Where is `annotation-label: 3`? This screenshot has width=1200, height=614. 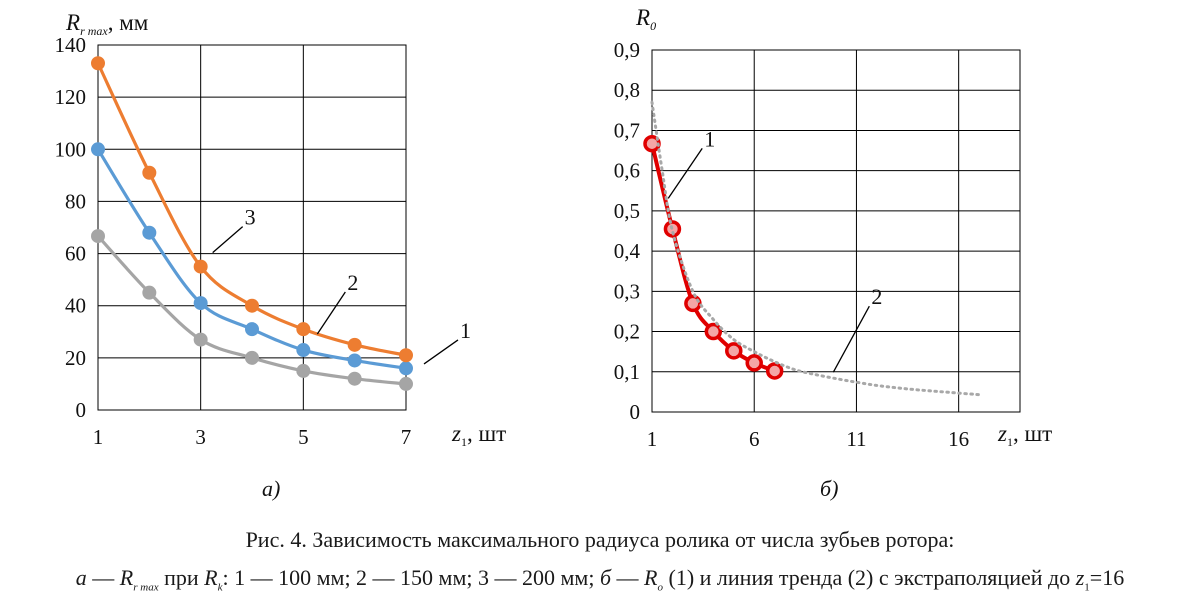
annotation-label: 3 is located at coordinates (250, 217).